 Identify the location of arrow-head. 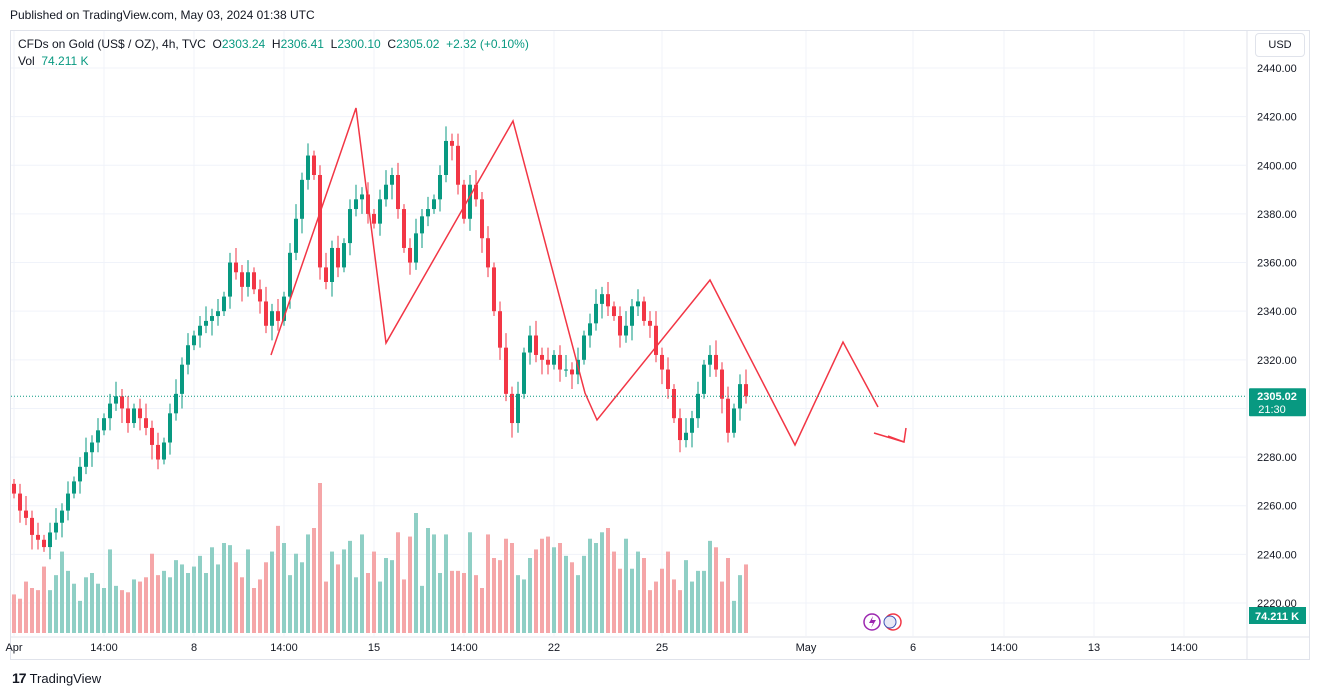
(897, 435).